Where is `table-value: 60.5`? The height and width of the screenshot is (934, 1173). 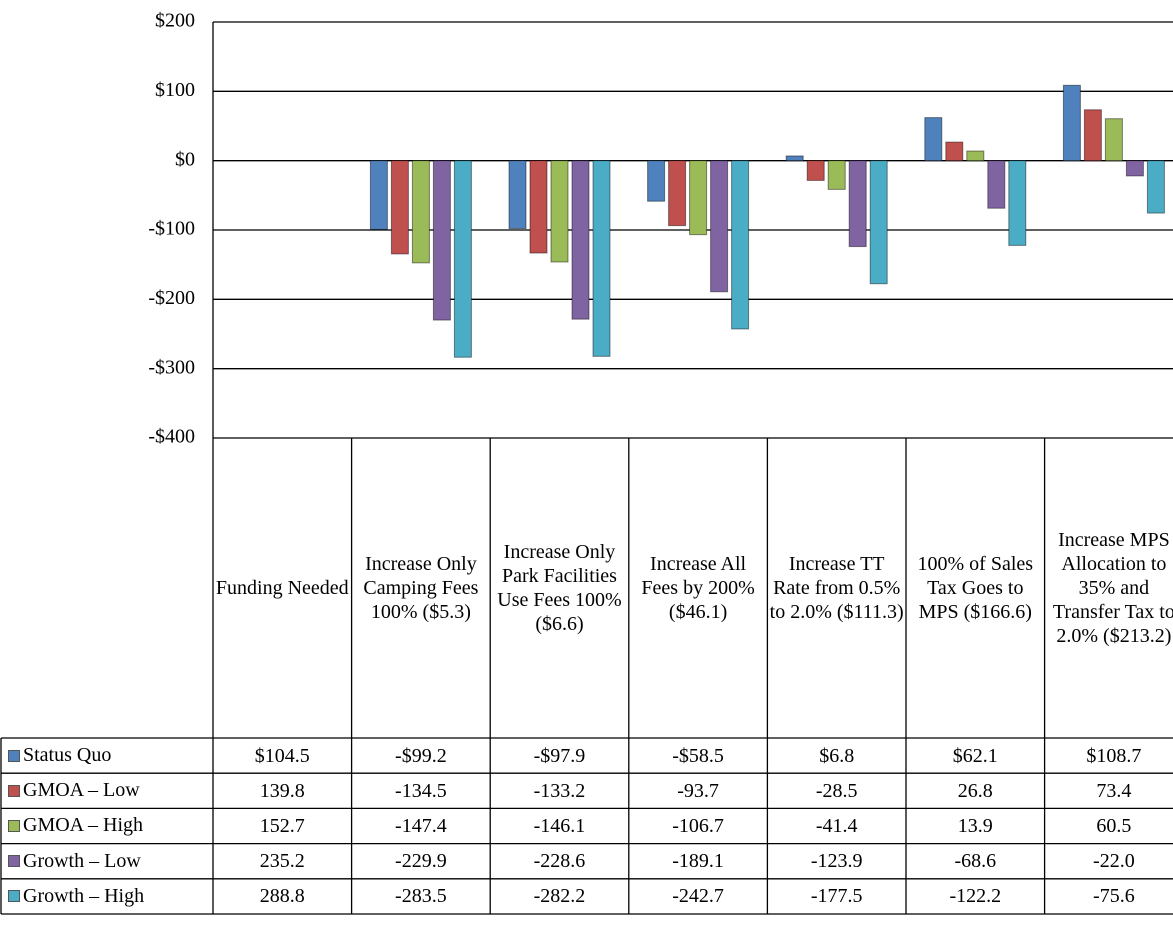
table-value: 60.5 is located at coordinates (1114, 825).